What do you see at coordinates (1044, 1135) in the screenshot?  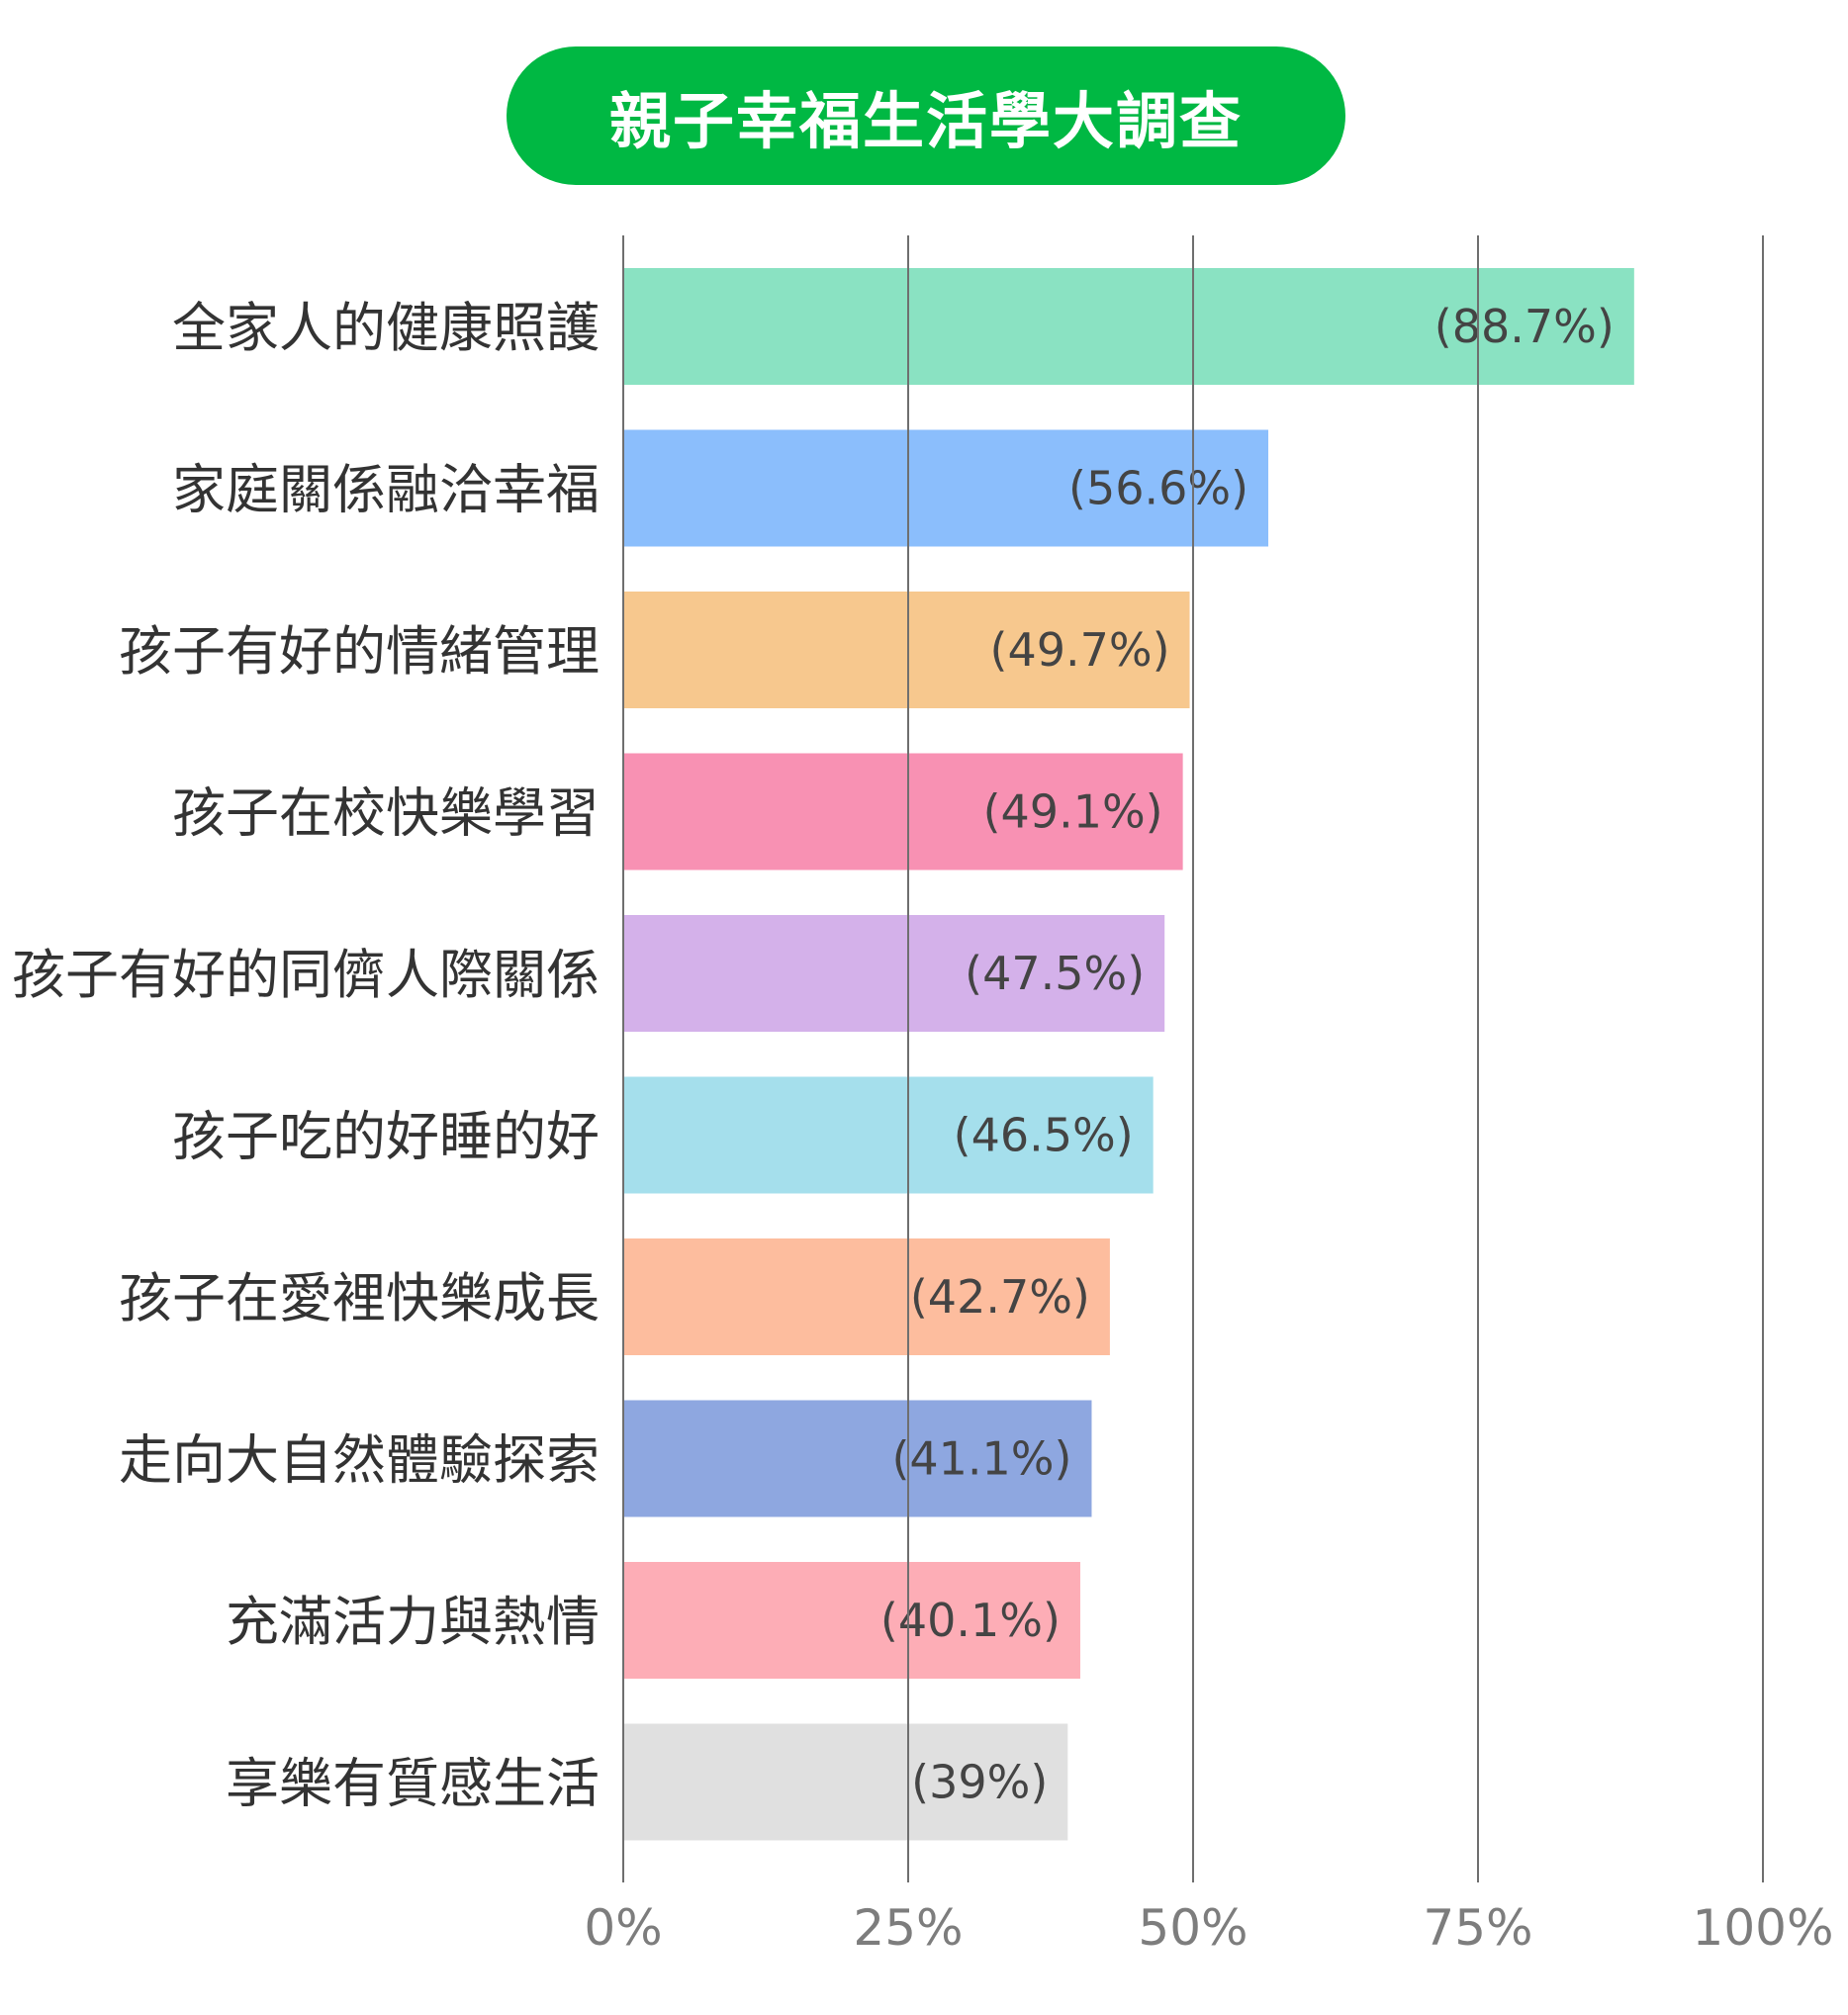 I see `data-label: (46.5%)` at bounding box center [1044, 1135].